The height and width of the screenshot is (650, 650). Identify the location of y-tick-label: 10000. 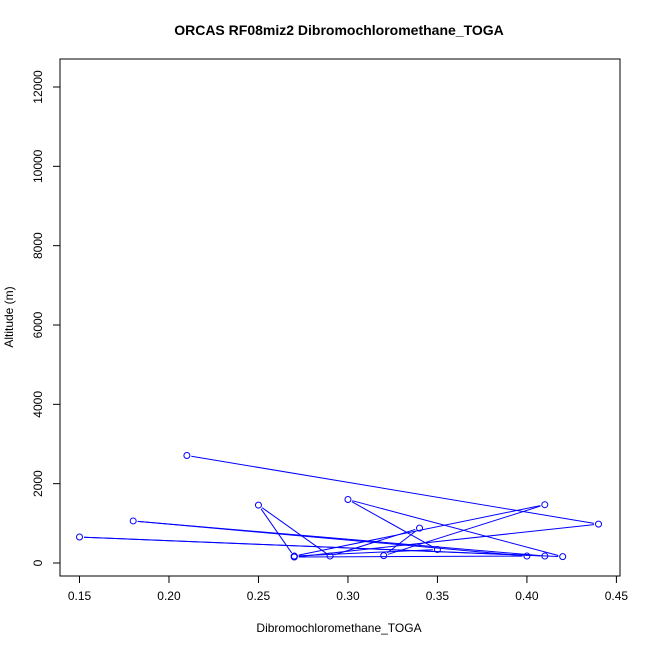
(38, 166).